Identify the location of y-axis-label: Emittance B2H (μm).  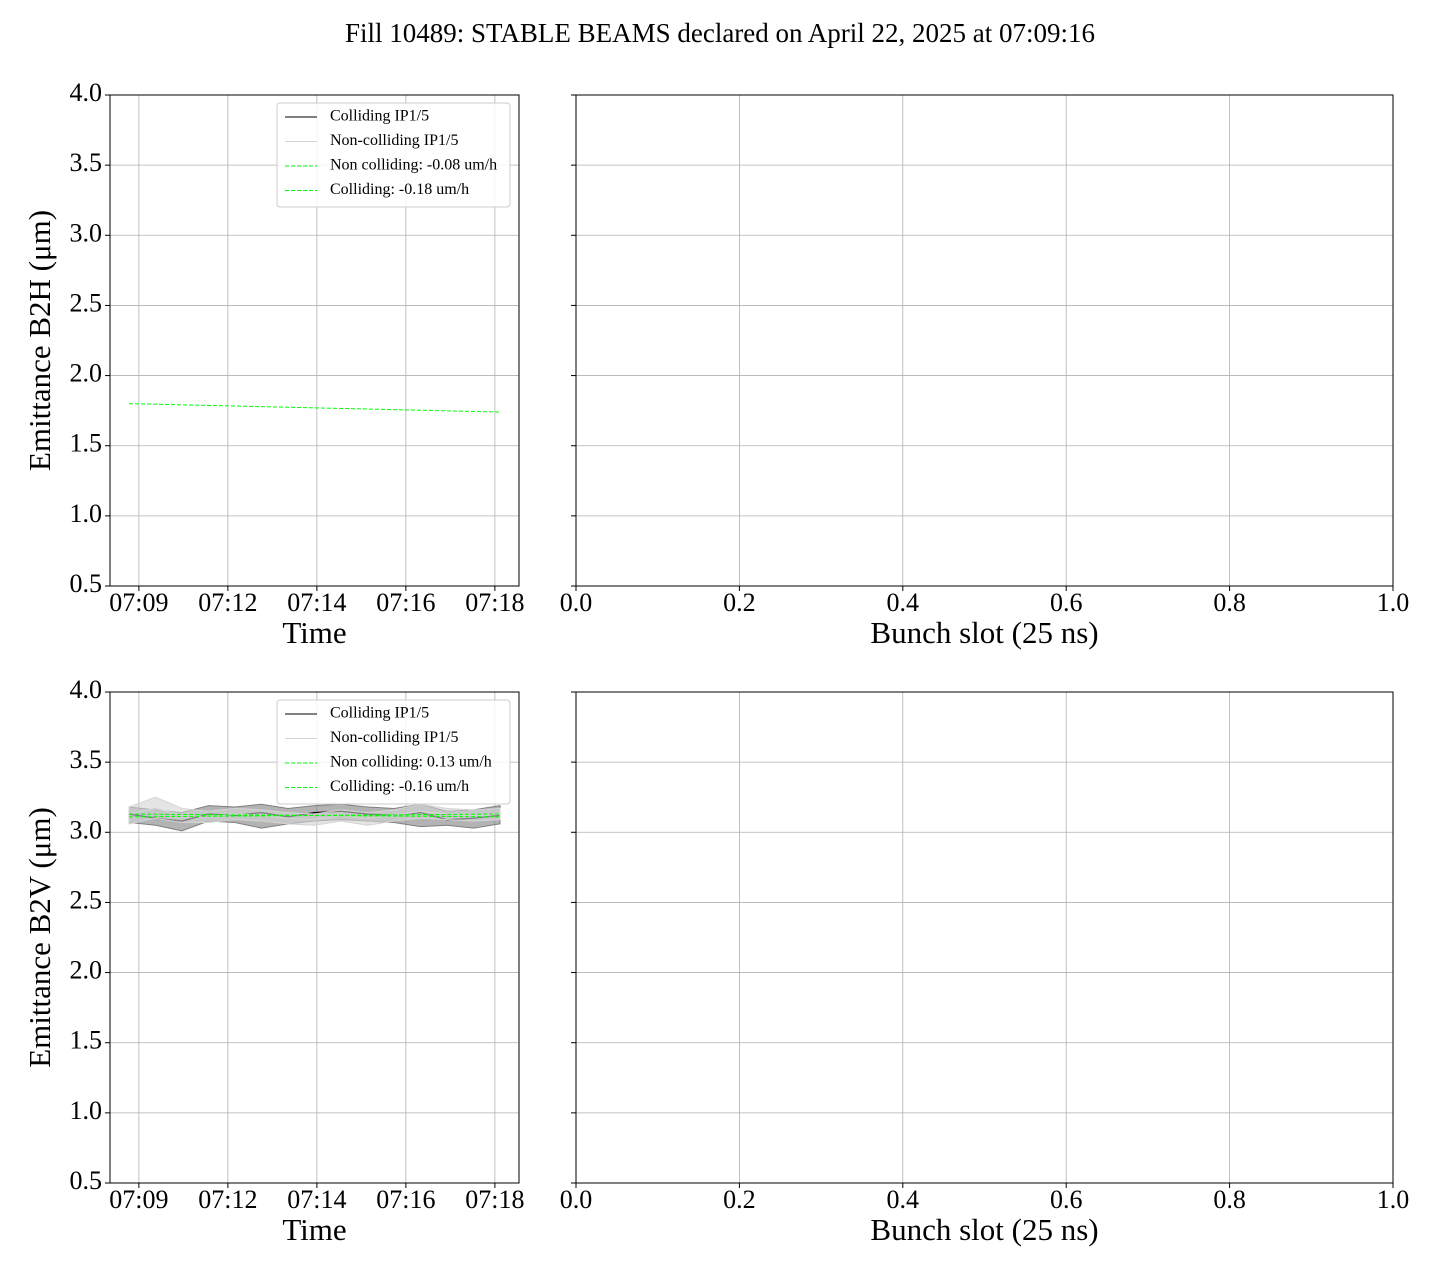
(39, 340).